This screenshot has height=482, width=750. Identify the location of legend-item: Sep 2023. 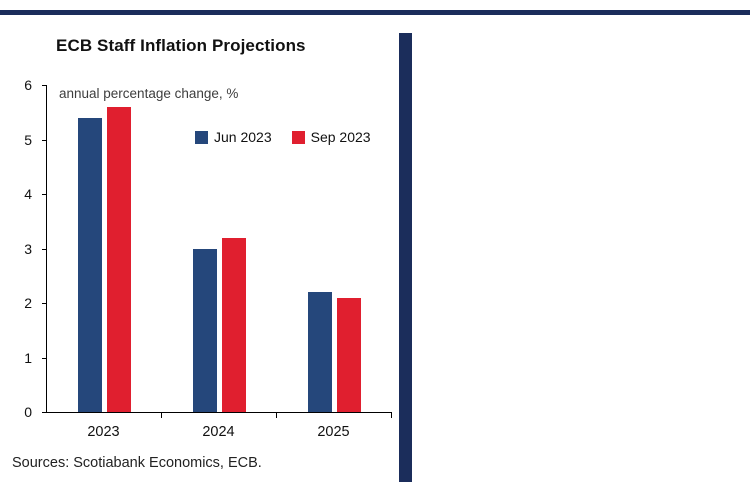
(331, 137).